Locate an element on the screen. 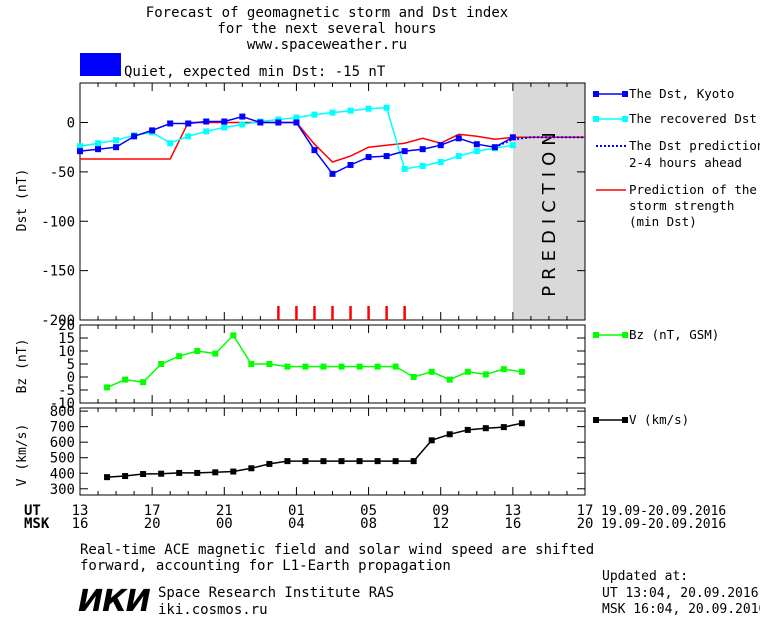  legend-item-dst-kyoto: The Dst, Kyoto is located at coordinates (663, 93).